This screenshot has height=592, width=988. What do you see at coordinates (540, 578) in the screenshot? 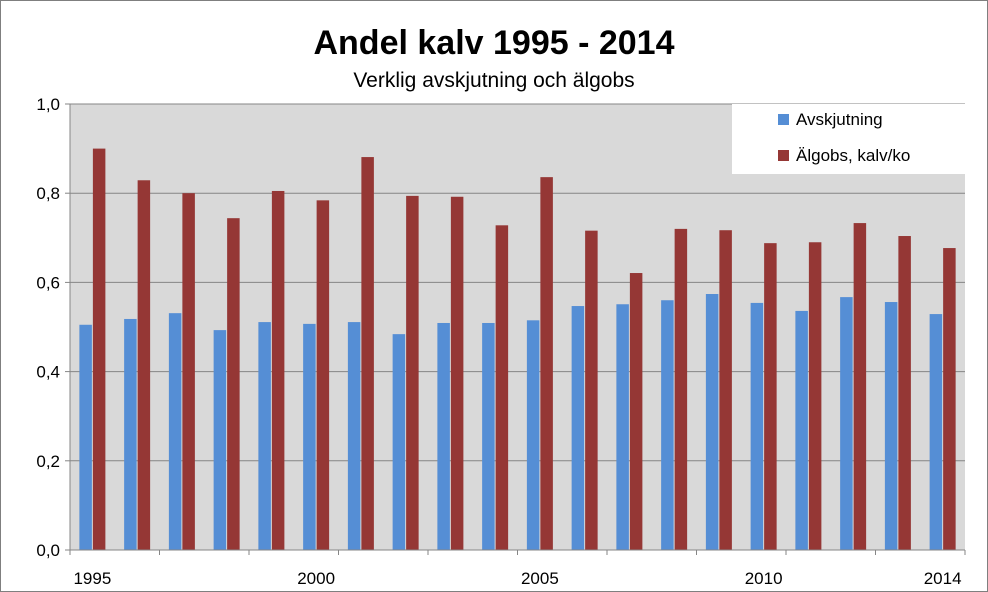
I see `x-tick-label: 2005` at bounding box center [540, 578].